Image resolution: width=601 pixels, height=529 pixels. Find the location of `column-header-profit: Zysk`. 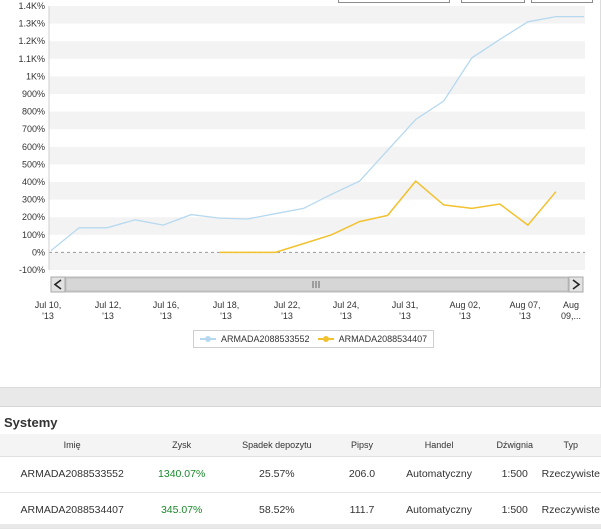

column-header-profit: Zysk is located at coordinates (181, 445).